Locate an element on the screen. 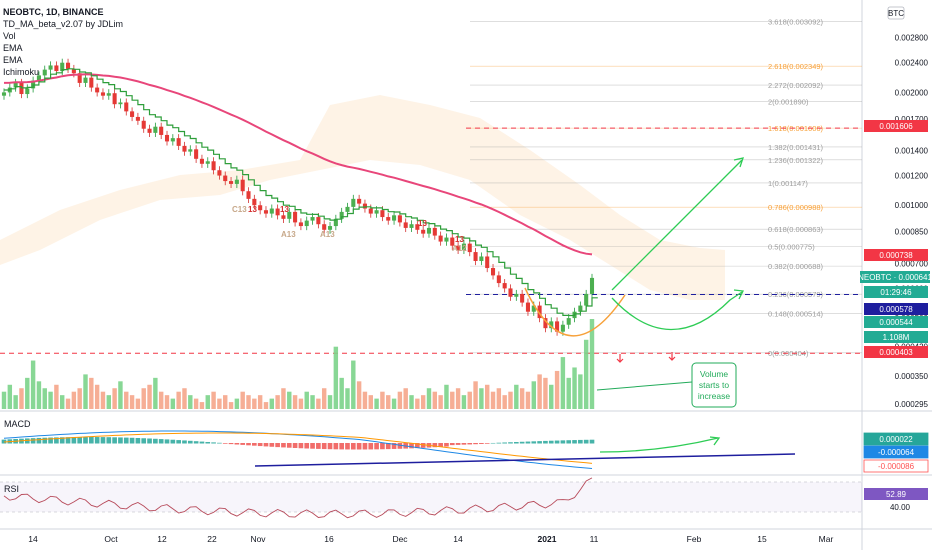 This screenshot has height=550, width=932. time-tick-label: 14 is located at coordinates (33, 539).